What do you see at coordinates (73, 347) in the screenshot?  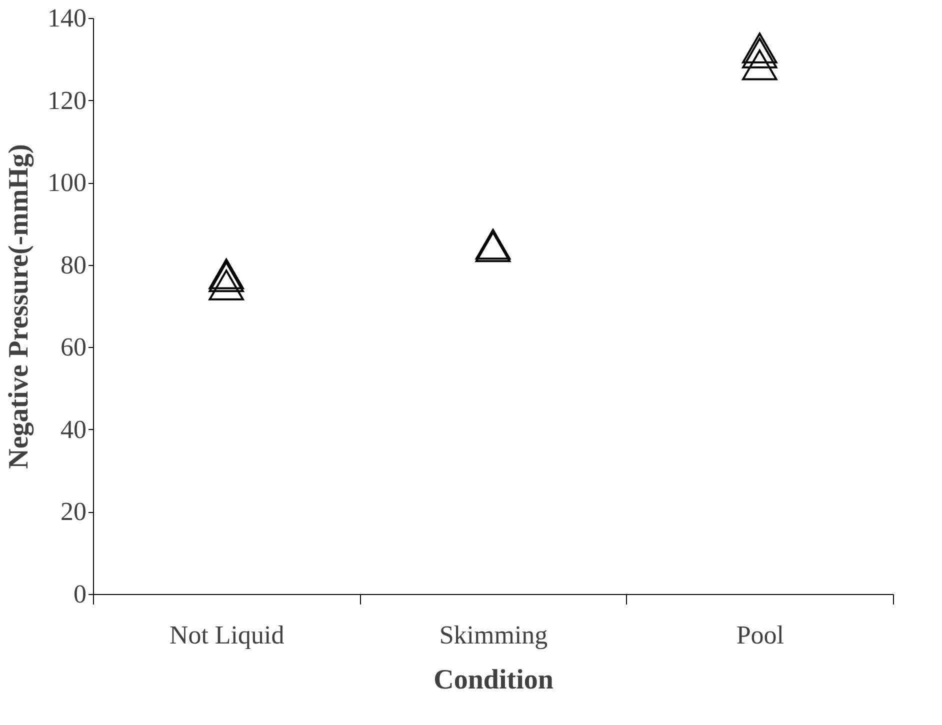 I see `y-tick-label: 60` at bounding box center [73, 347].